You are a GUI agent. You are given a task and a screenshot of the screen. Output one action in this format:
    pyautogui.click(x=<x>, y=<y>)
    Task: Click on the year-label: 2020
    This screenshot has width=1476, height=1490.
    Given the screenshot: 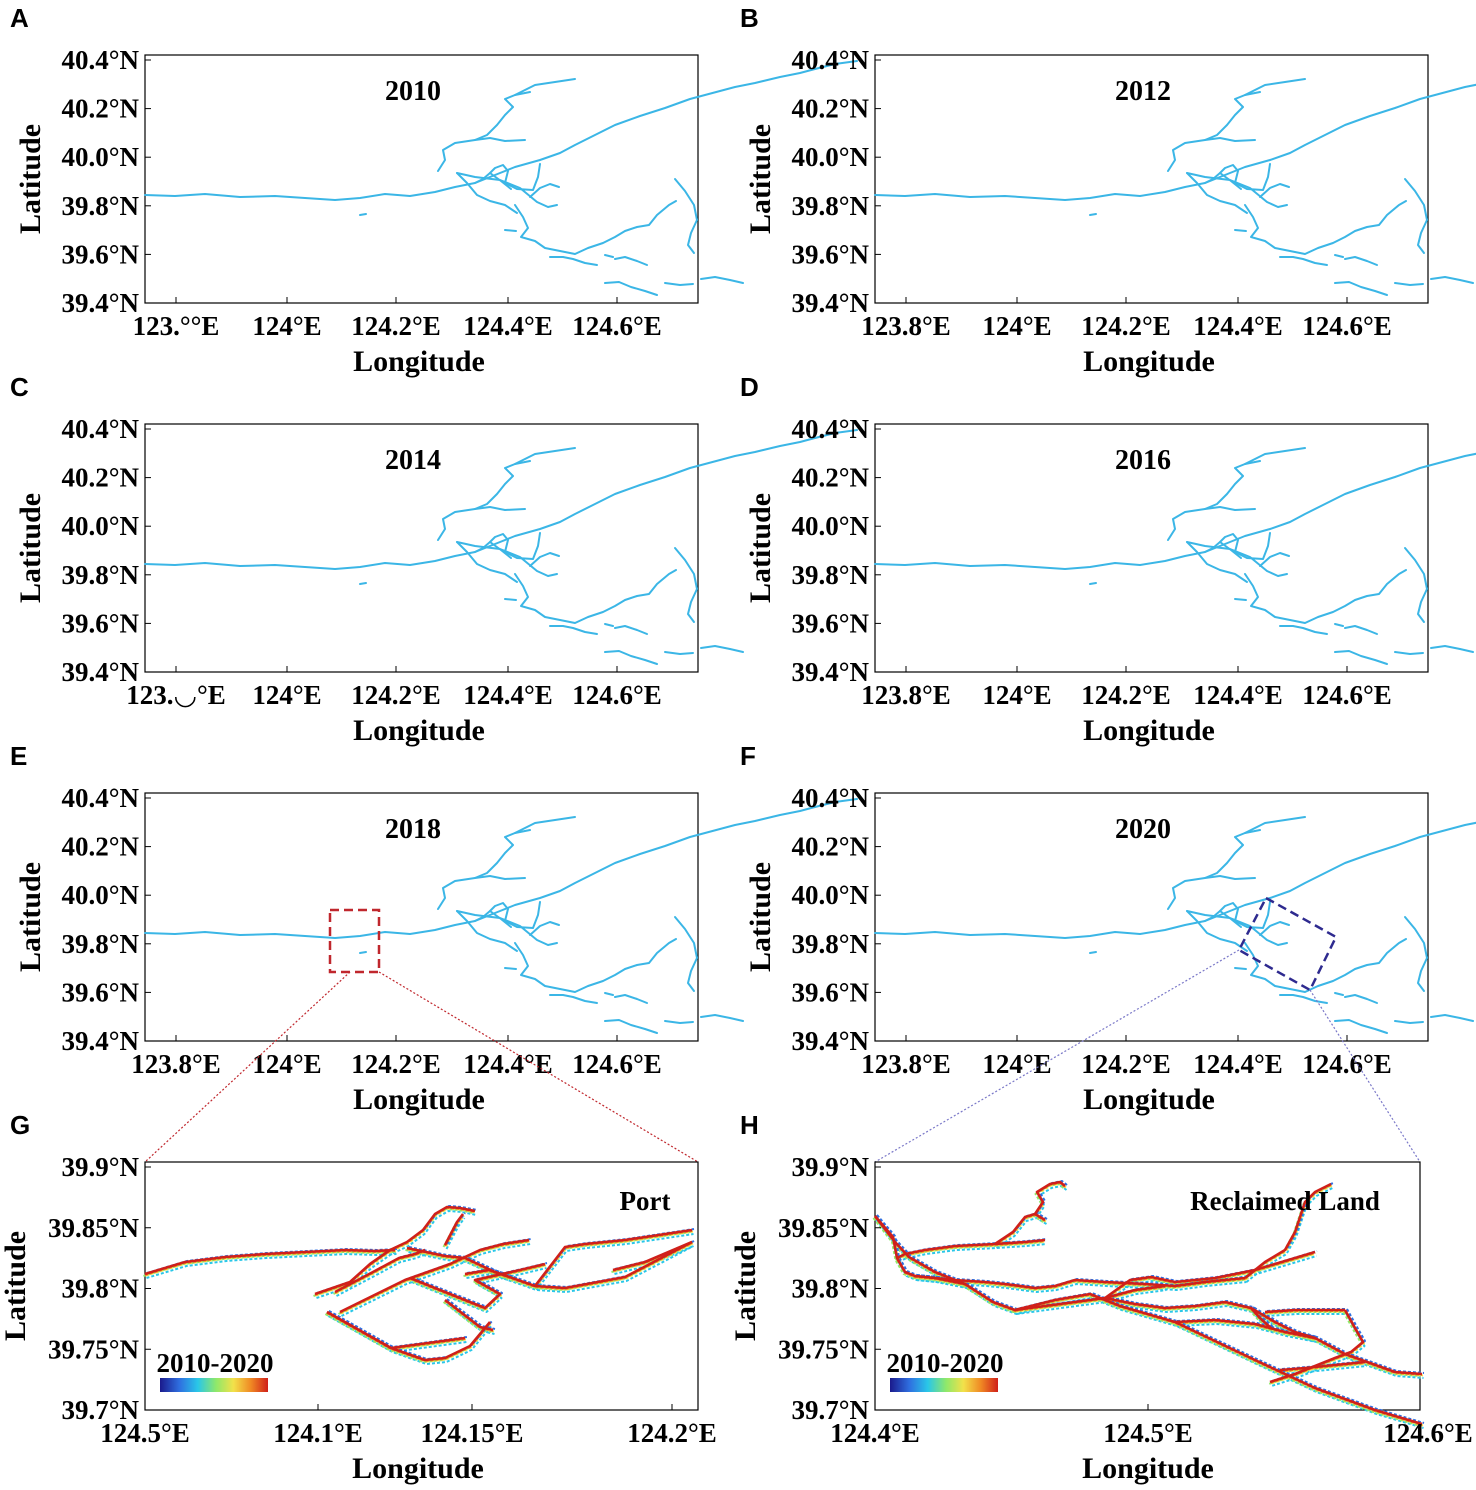 What is the action you would take?
    pyautogui.click(x=1143, y=829)
    